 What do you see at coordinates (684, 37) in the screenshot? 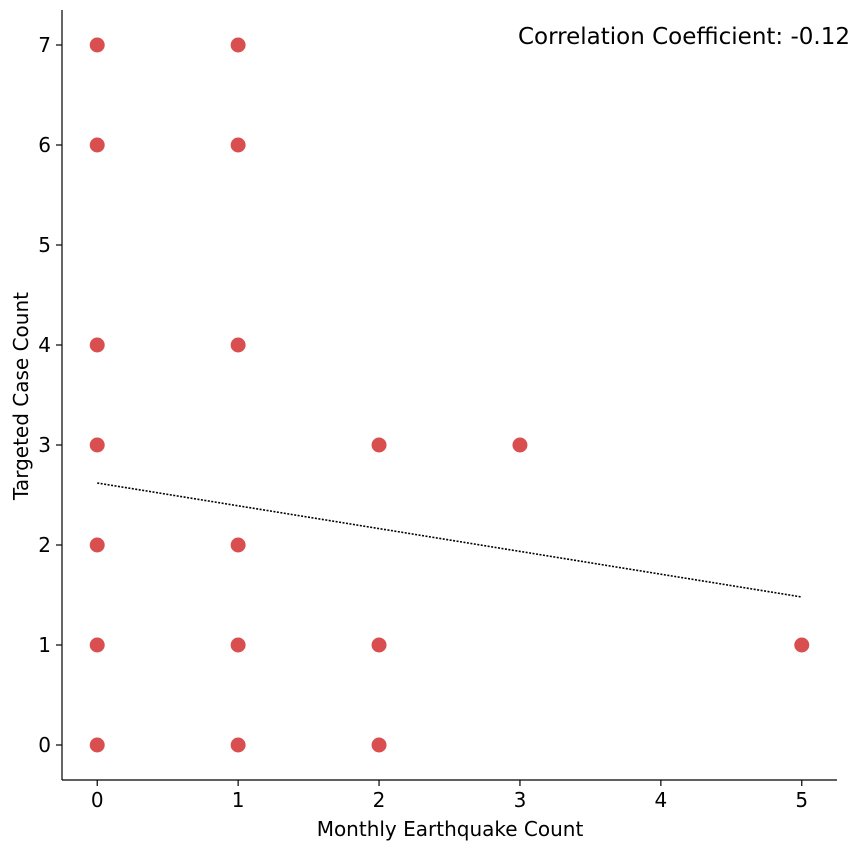
I see `correlation-annotation: Correlation Coefficient: -0.12` at bounding box center [684, 37].